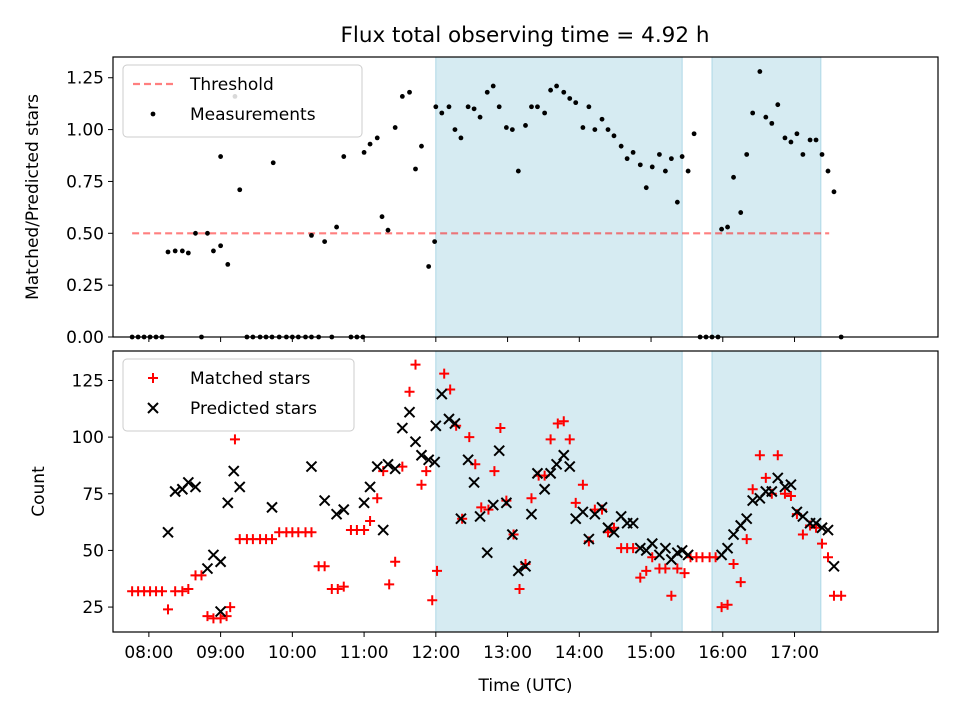 The width and height of the screenshot is (960, 720). Describe the element at coordinates (153, 408) in the screenshot. I see `legend-predicted-swatch` at that location.